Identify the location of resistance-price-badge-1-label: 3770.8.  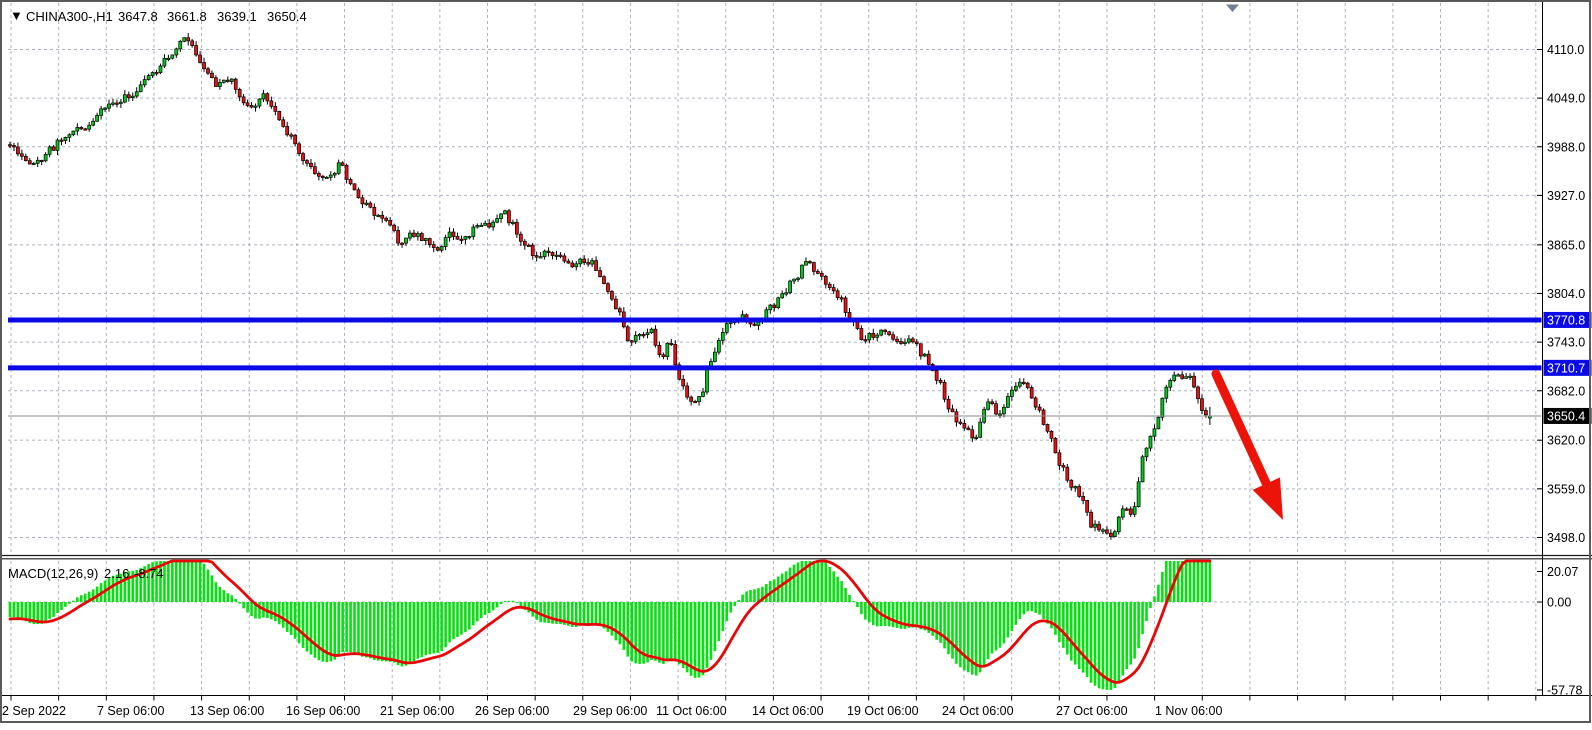
(1566, 320).